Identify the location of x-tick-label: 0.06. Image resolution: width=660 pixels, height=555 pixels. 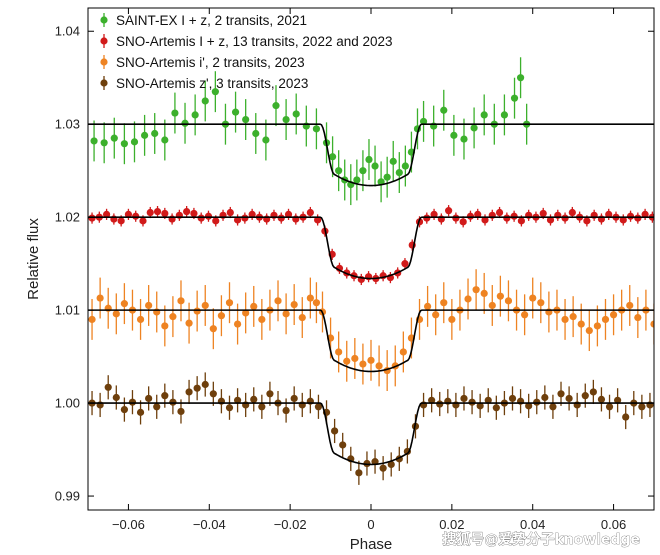
(613, 524).